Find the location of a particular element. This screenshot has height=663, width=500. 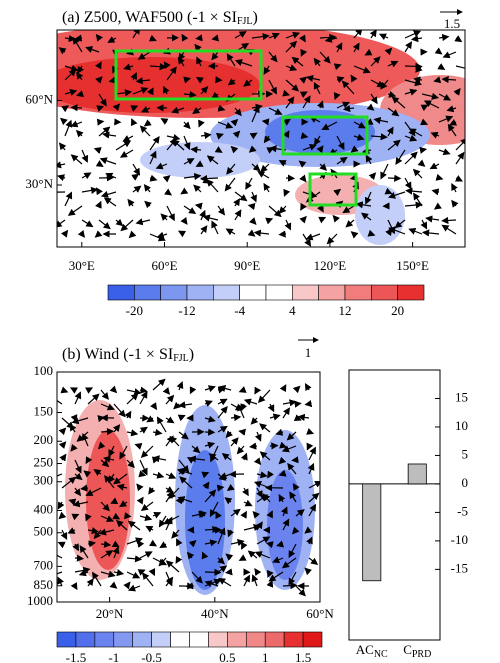

category-main: C is located at coordinates (407, 649).